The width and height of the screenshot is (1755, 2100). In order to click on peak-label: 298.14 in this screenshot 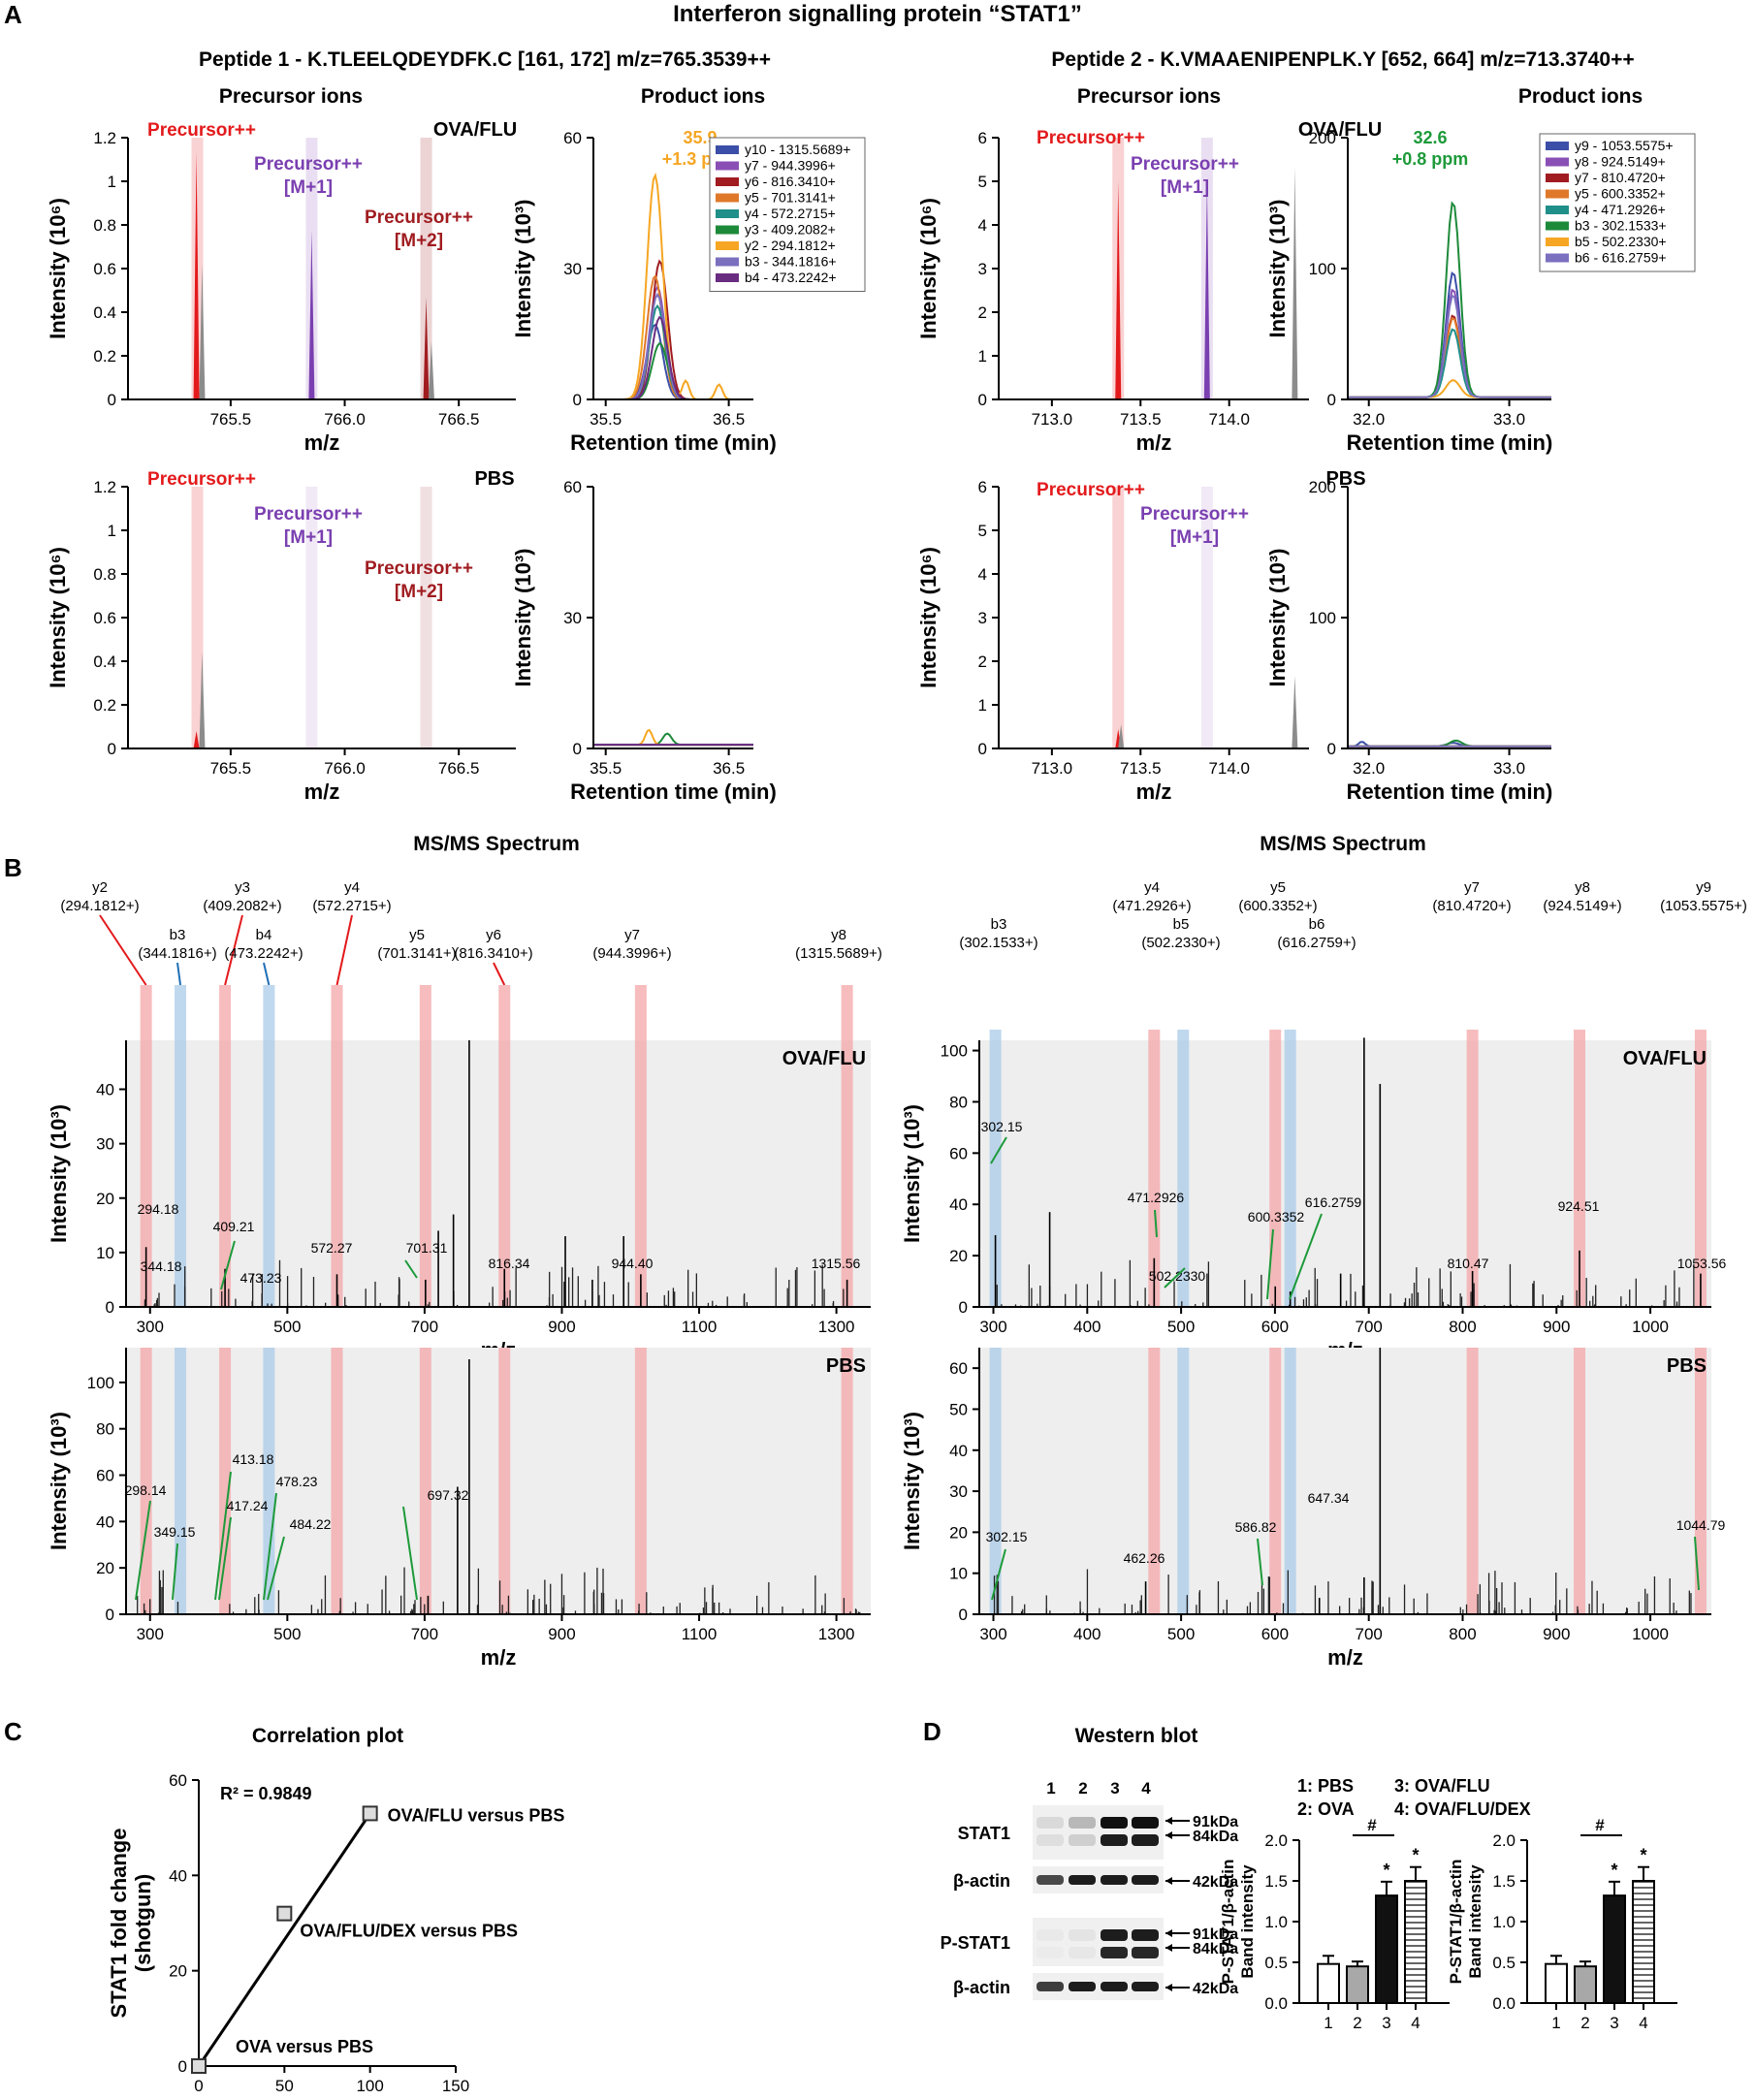, I will do `click(146, 1490)`.